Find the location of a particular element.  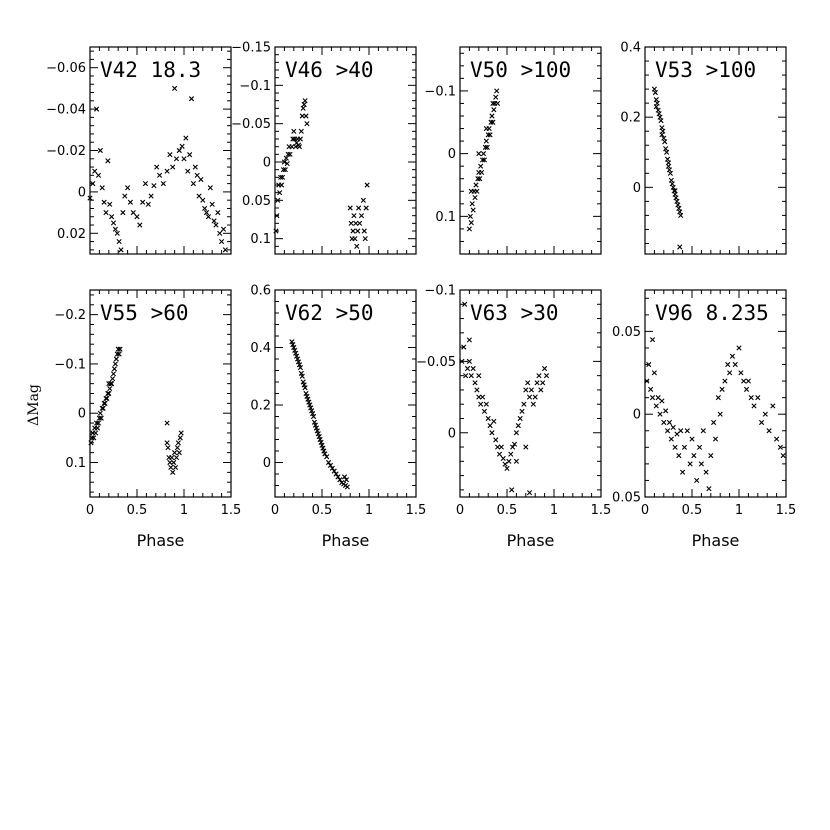

panel-1: −0.06 −0.04 −0.02 0 0.02 V42 18.3 is located at coordinates (139, 150).